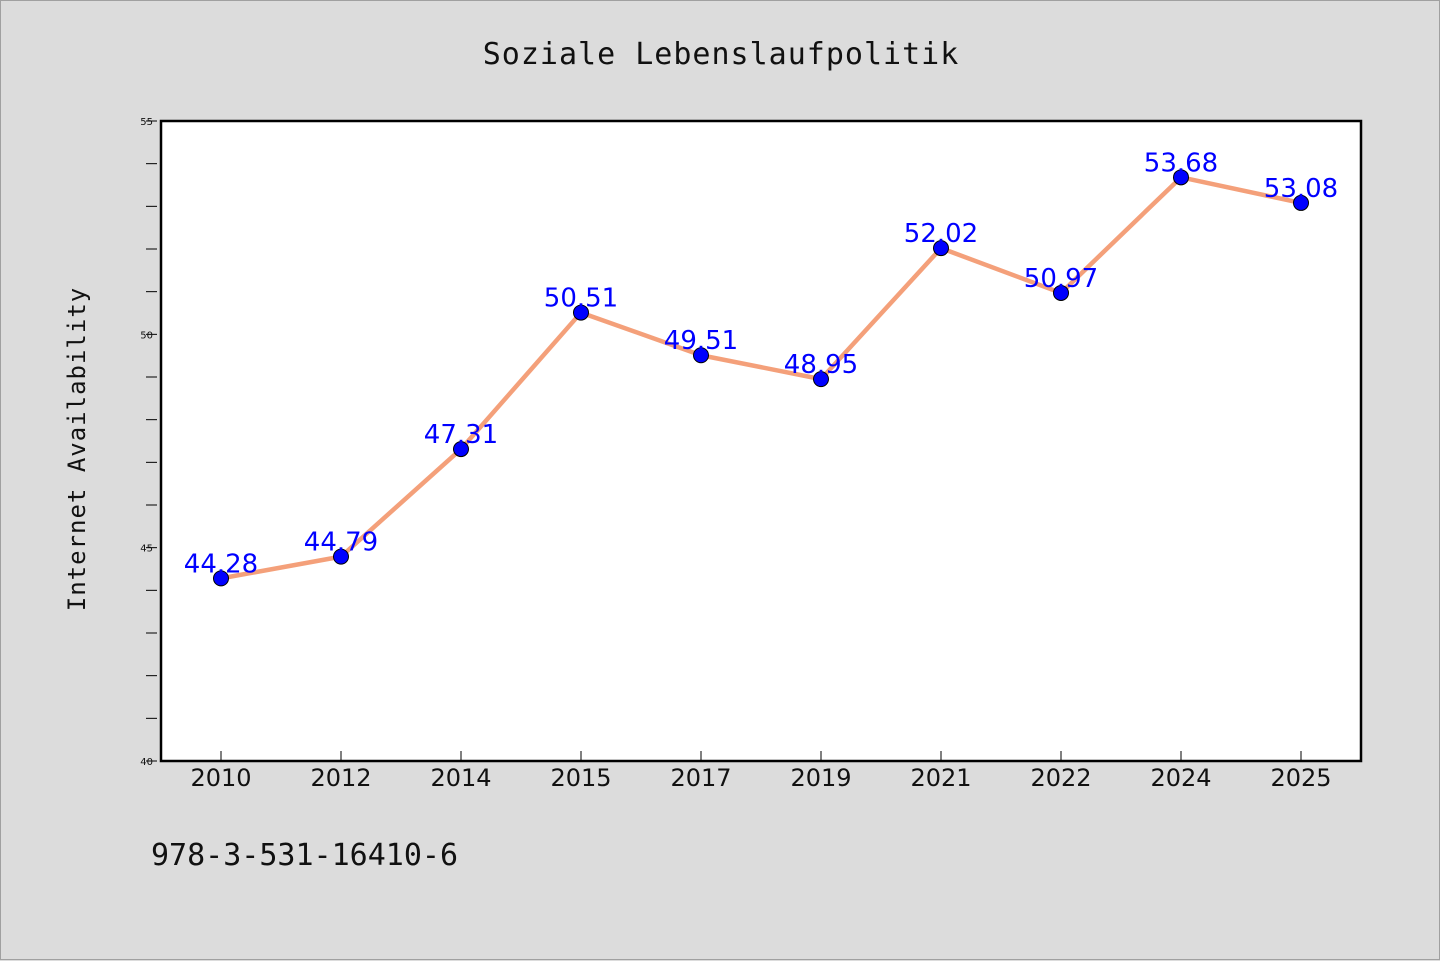  Describe the element at coordinates (941, 234) in the screenshot. I see `data-label: 52.02` at that location.